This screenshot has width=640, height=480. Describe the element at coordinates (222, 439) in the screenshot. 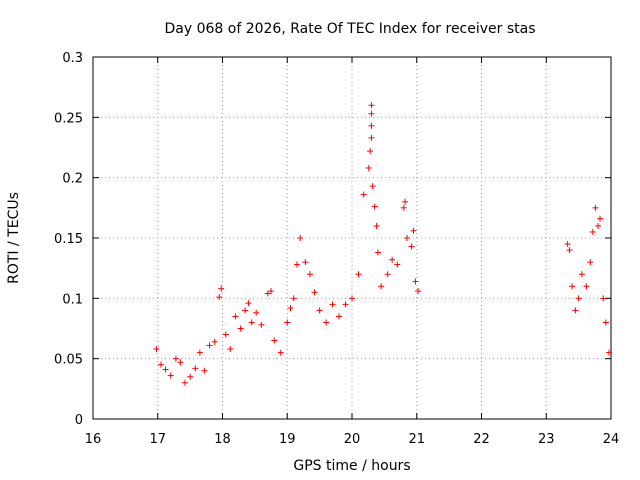

I see `x-tick-label: 18` at that location.